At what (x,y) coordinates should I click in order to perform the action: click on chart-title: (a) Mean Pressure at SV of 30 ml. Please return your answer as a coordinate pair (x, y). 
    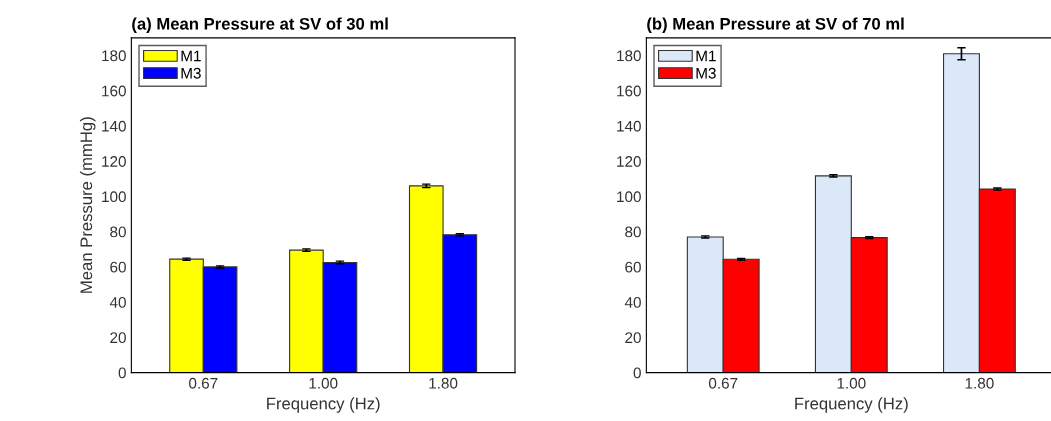
    Looking at the image, I should click on (260, 25).